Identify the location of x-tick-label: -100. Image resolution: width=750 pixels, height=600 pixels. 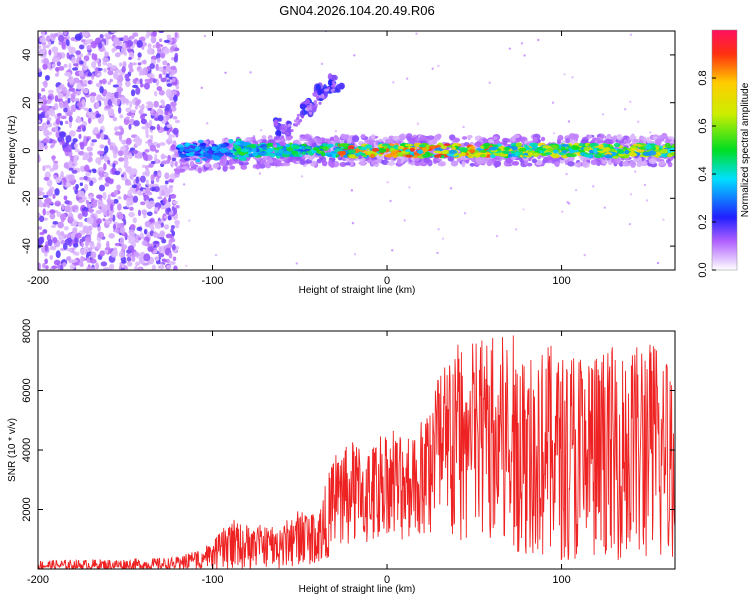
(213, 580).